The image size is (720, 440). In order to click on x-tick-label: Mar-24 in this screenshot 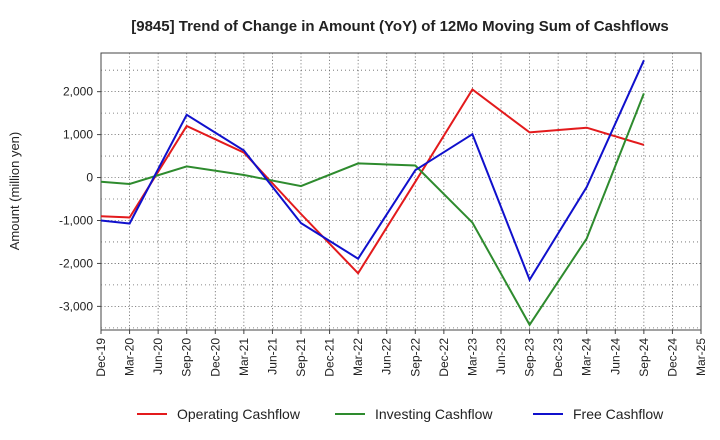, I will do `click(587, 357)`.